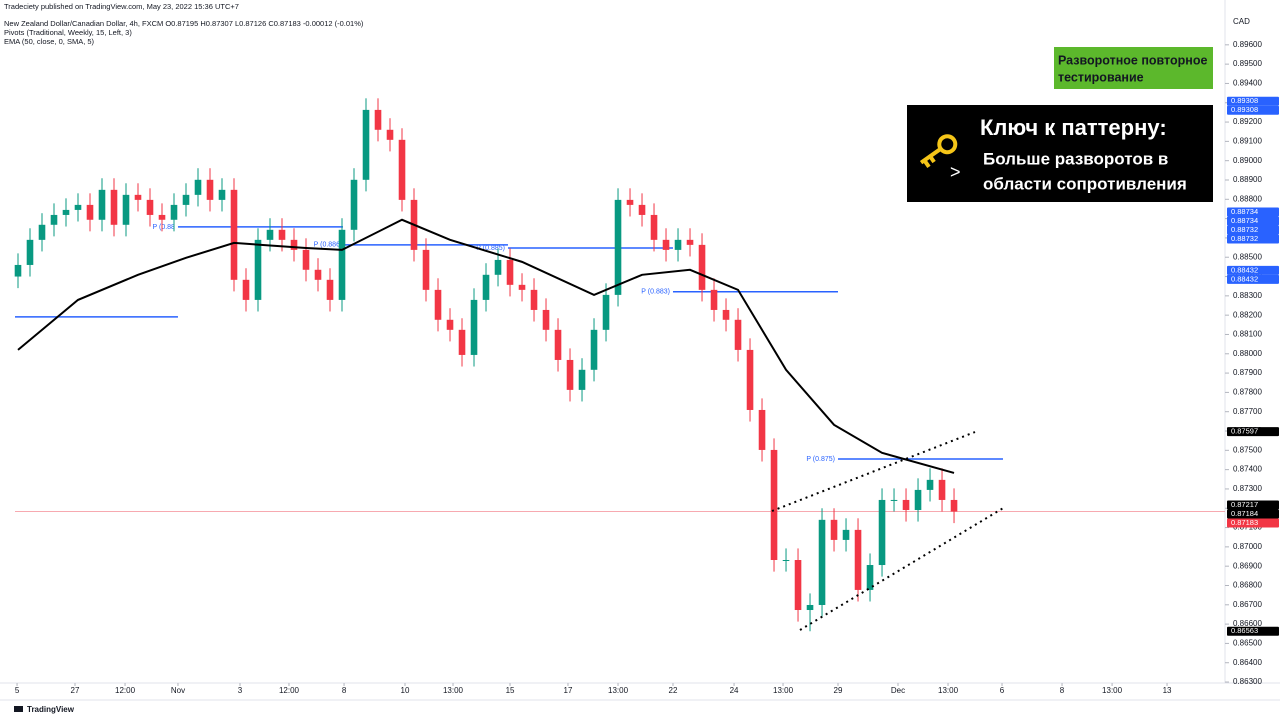  What do you see at coordinates (1075, 158) in the screenshot?
I see `key-line: Больше разворотов в` at bounding box center [1075, 158].